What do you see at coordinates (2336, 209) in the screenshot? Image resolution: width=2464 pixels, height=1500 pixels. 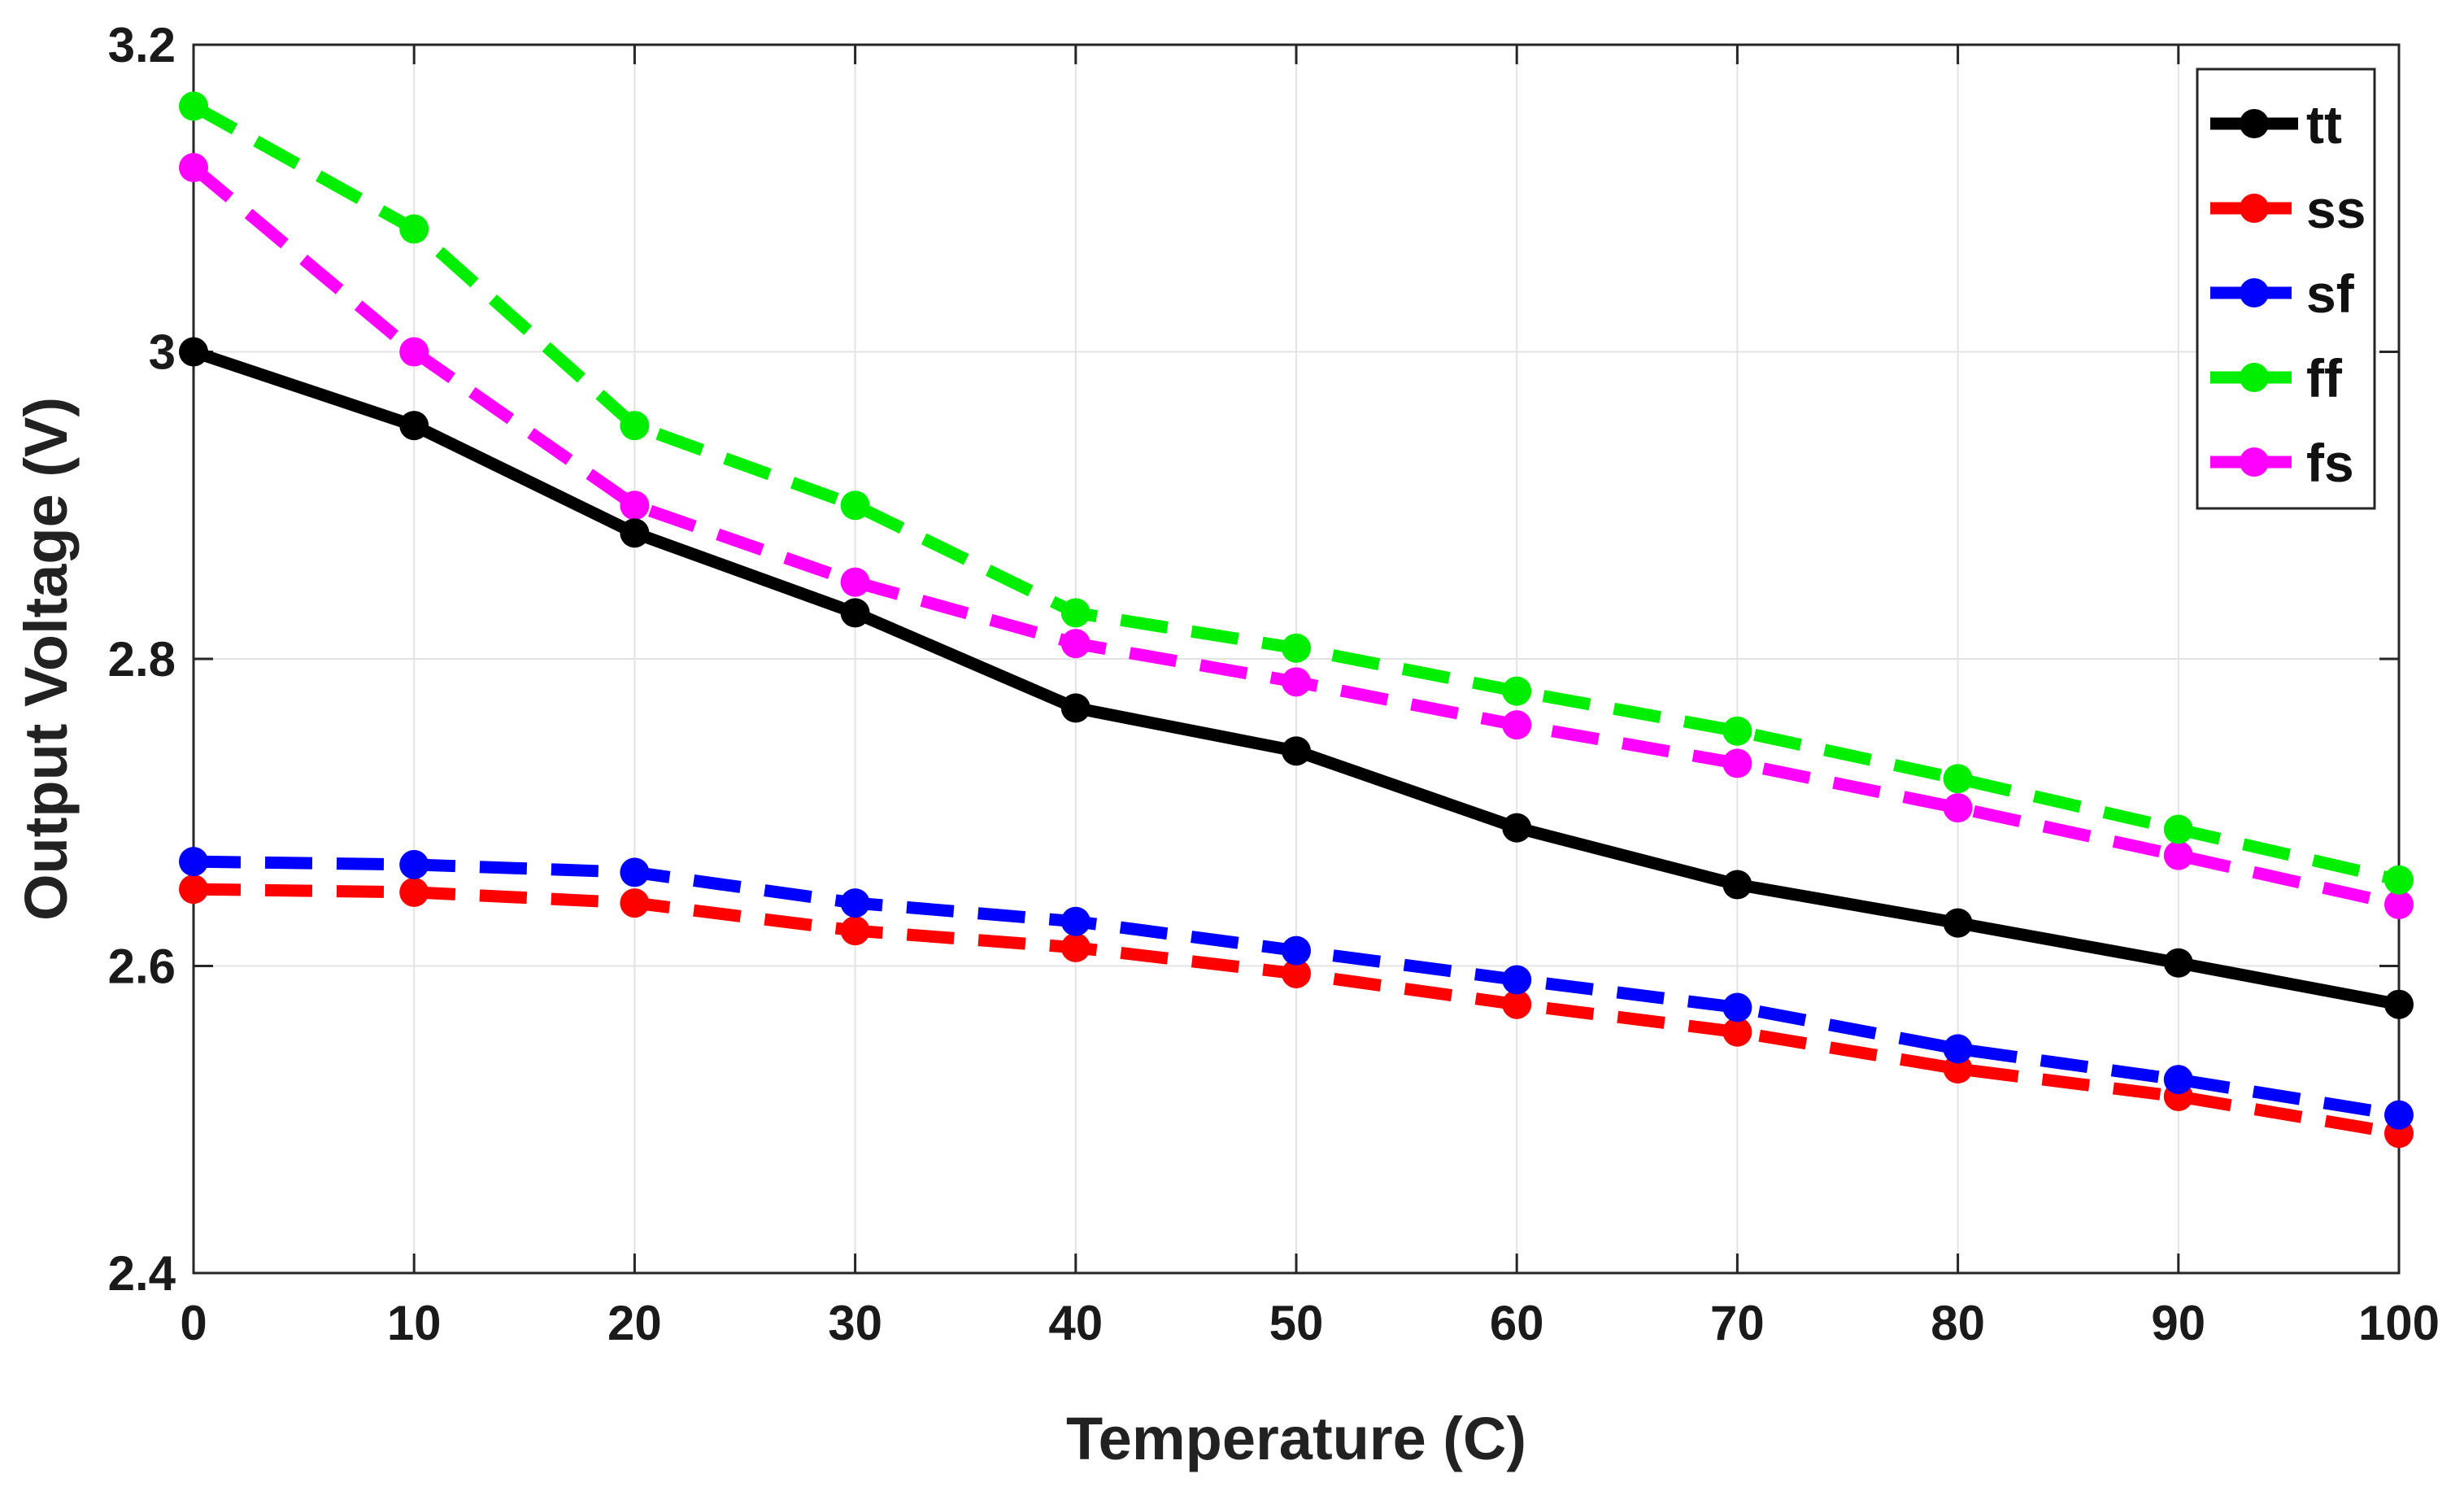 I see `legend-label-ss: ss` at bounding box center [2336, 209].